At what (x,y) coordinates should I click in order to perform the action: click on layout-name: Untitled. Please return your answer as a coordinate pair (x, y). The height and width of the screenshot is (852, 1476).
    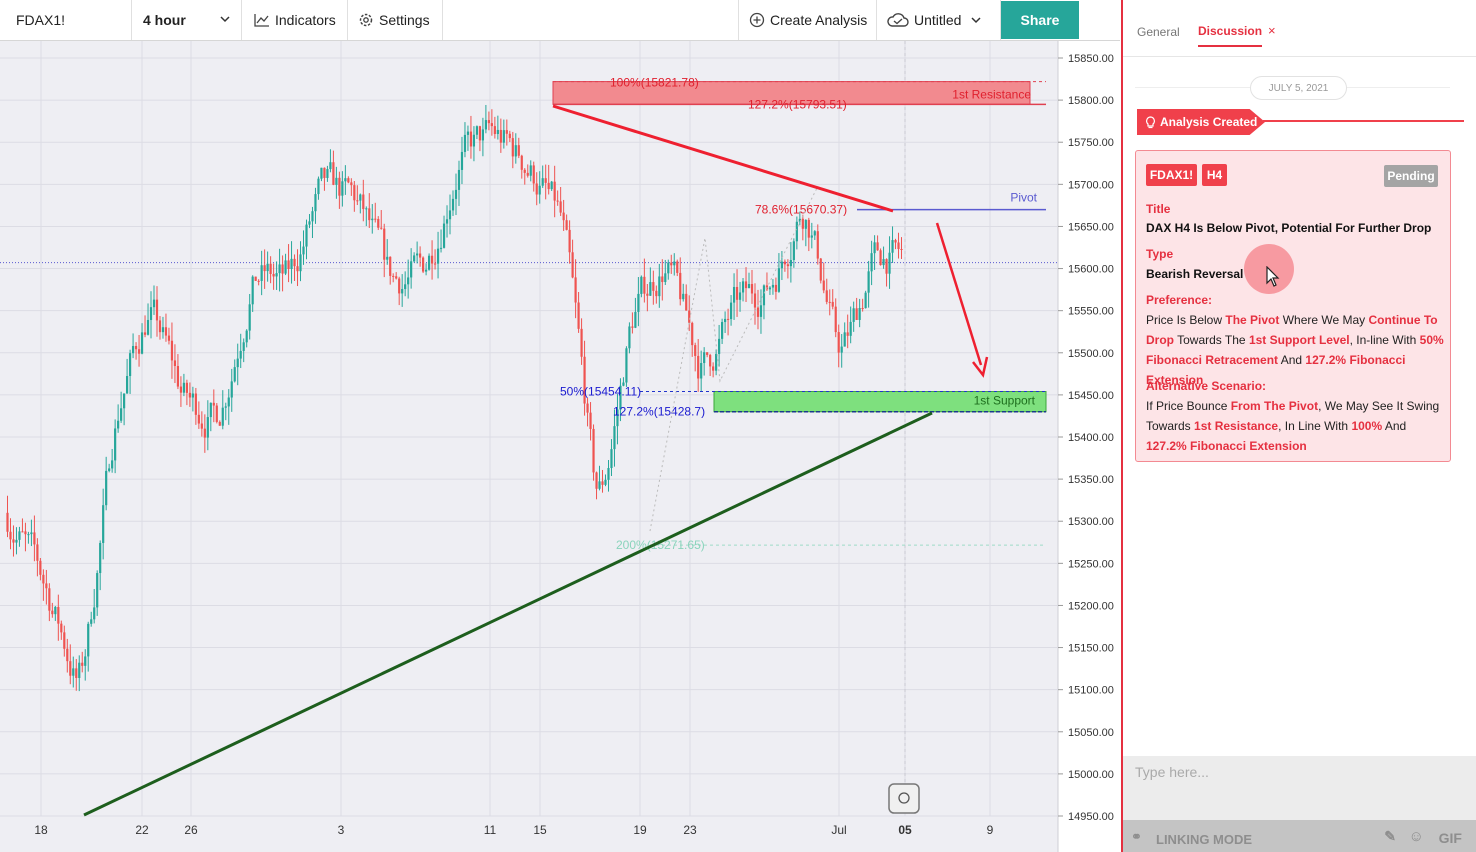
    Looking at the image, I should click on (938, 20).